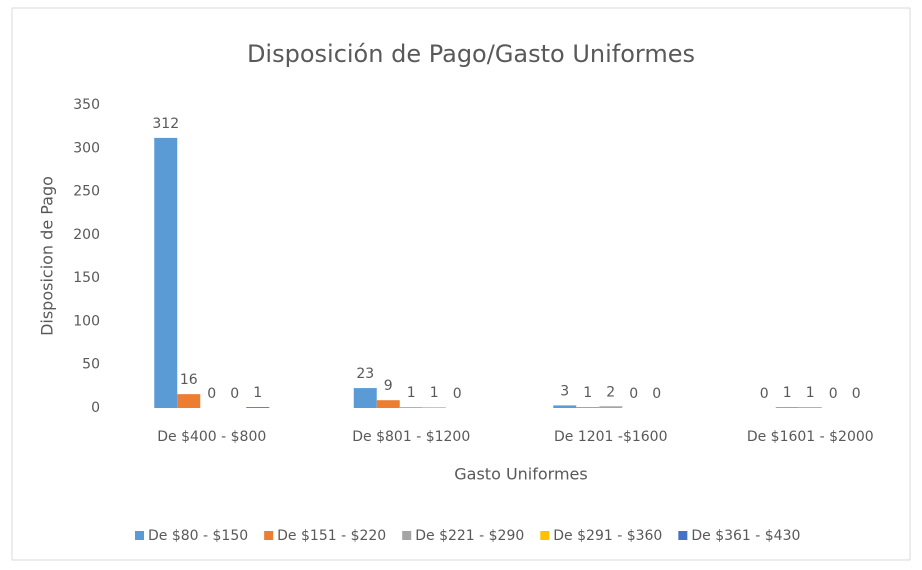 The width and height of the screenshot is (922, 570). I want to click on x-tick-label: De 1201 -$1600, so click(611, 437).